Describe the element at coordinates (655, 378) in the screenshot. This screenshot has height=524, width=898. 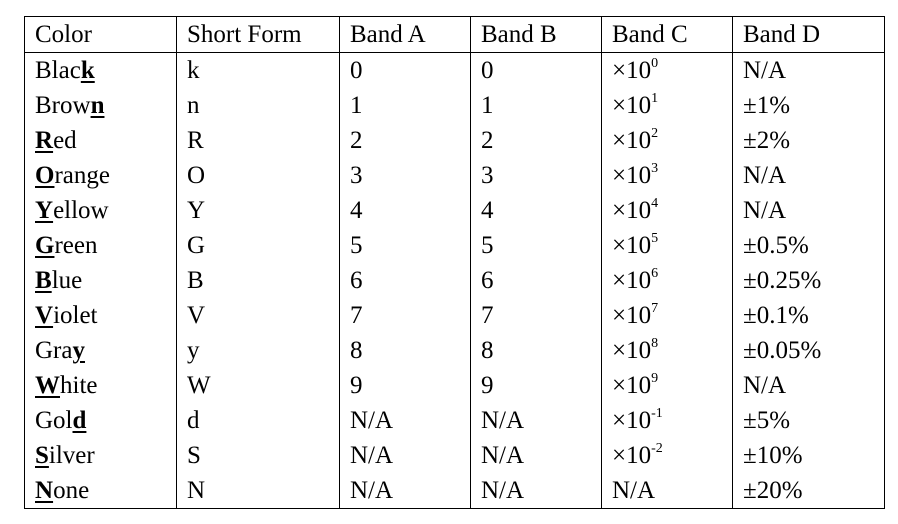
I see `multiplier-exponent: 9` at that location.